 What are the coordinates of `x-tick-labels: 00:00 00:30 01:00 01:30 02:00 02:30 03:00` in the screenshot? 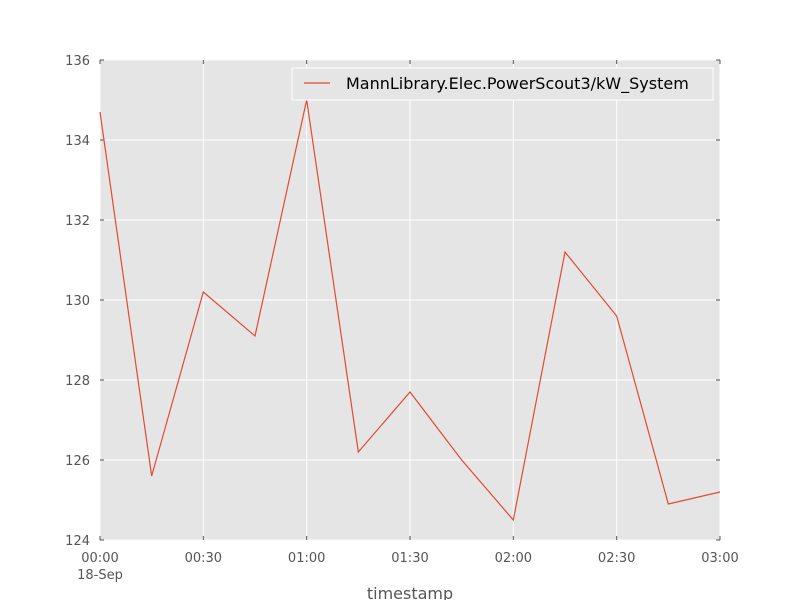 It's located at (409, 558).